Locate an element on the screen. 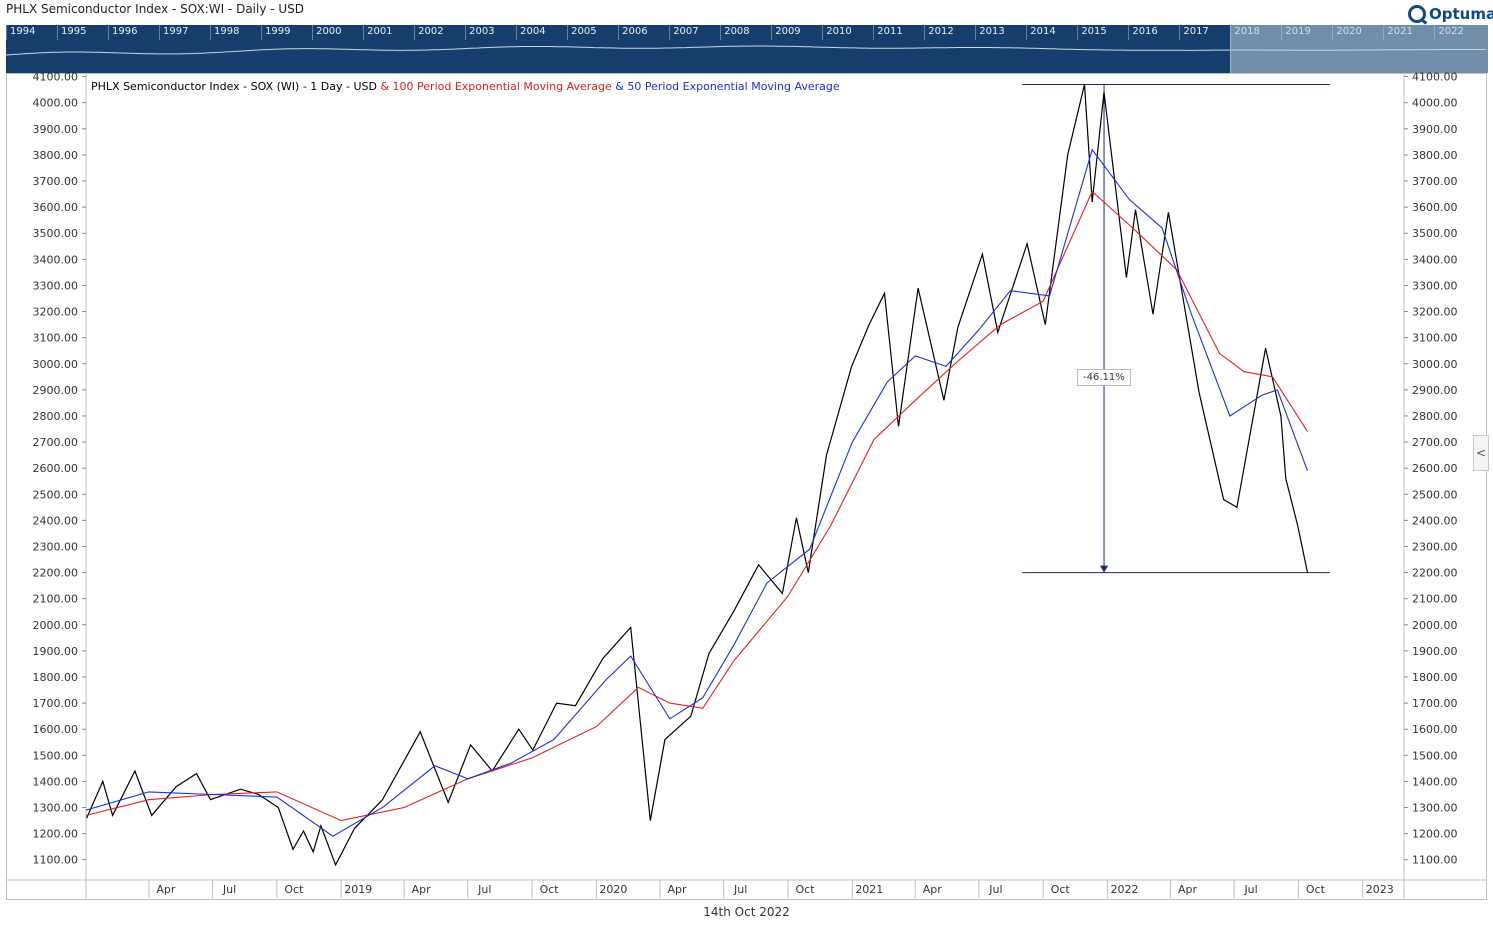  y-tick-label-right: 3400.00 is located at coordinates (1435, 259).